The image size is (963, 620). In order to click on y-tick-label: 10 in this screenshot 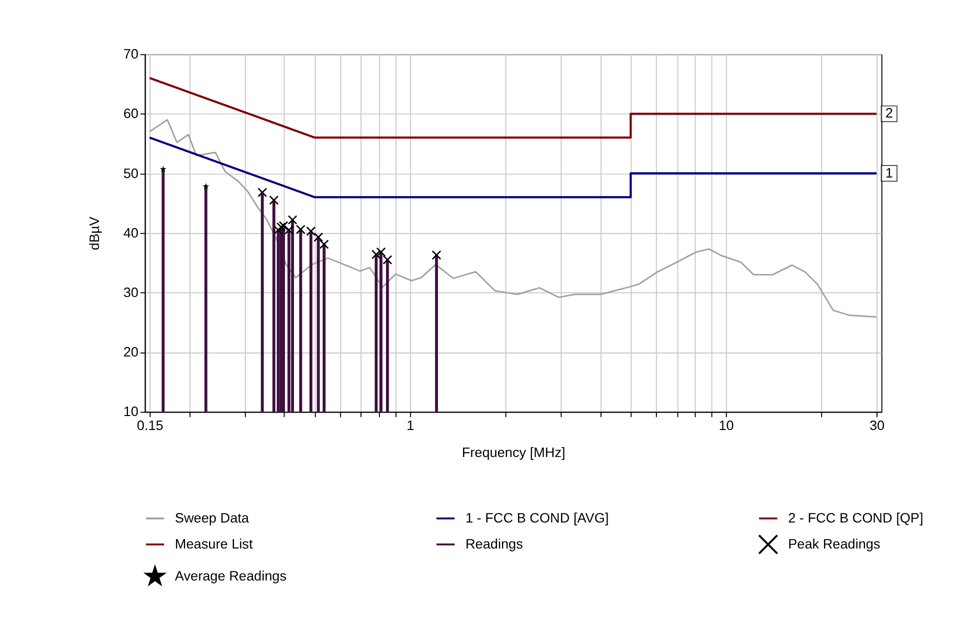, I will do `click(131, 412)`.